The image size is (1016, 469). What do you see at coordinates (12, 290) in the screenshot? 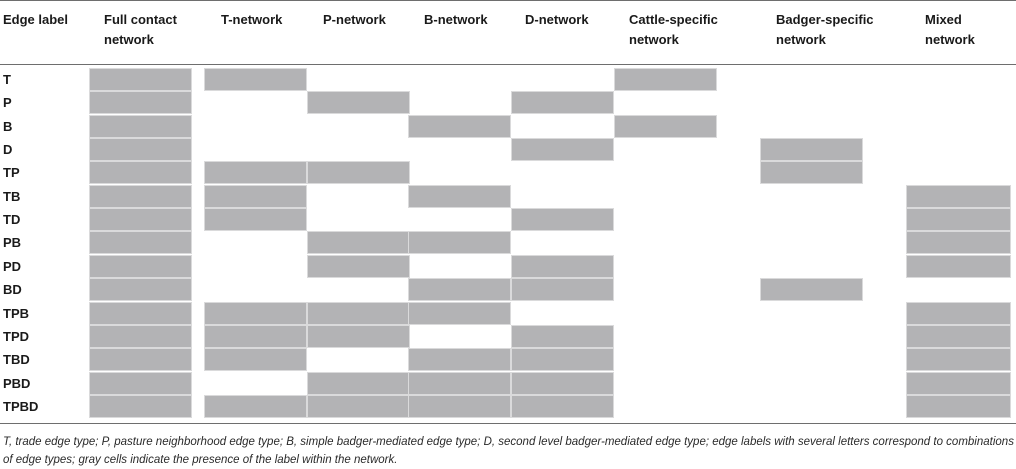
I see `row-label: BD` at bounding box center [12, 290].